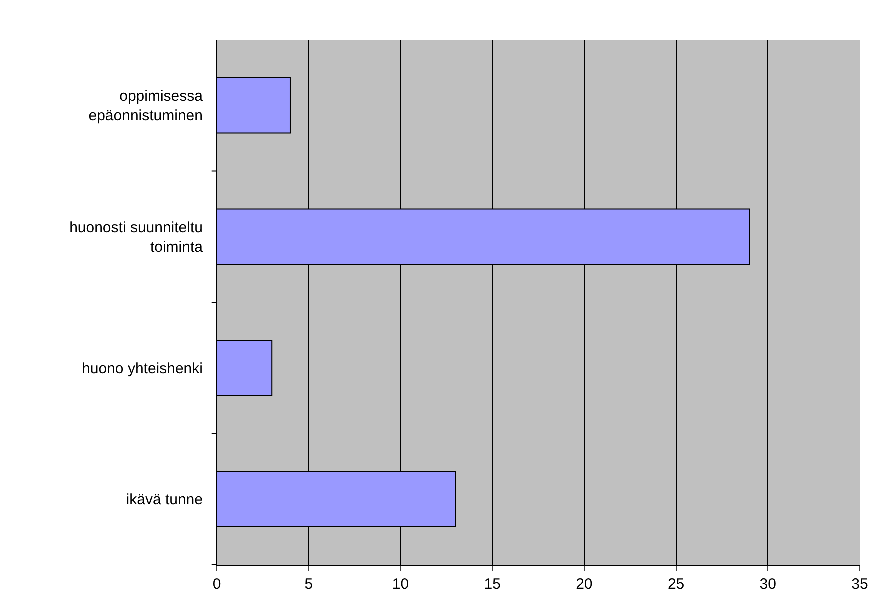  Describe the element at coordinates (584, 584) in the screenshot. I see `x-tick-label: 20` at that location.